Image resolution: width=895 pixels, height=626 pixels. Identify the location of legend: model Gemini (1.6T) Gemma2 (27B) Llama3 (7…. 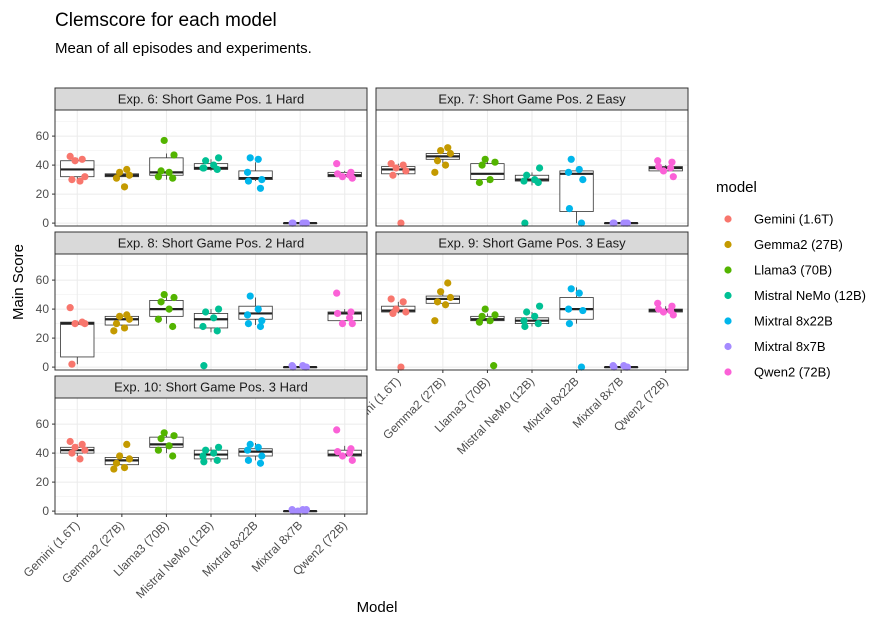
(791, 279).